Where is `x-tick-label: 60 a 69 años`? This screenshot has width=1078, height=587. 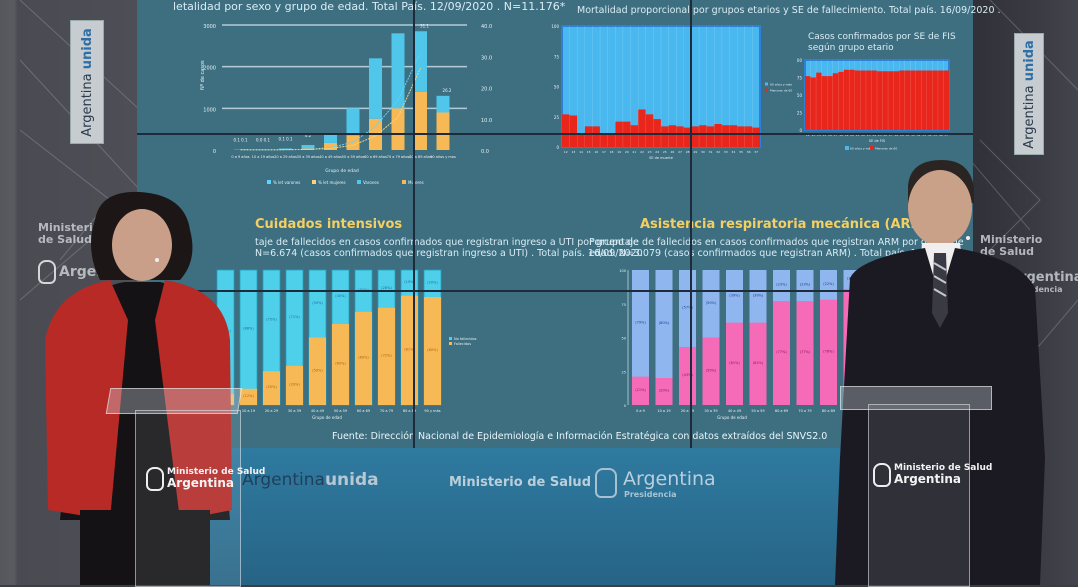
x-tick-label: 60 a 69 años is located at coordinates (375, 157).